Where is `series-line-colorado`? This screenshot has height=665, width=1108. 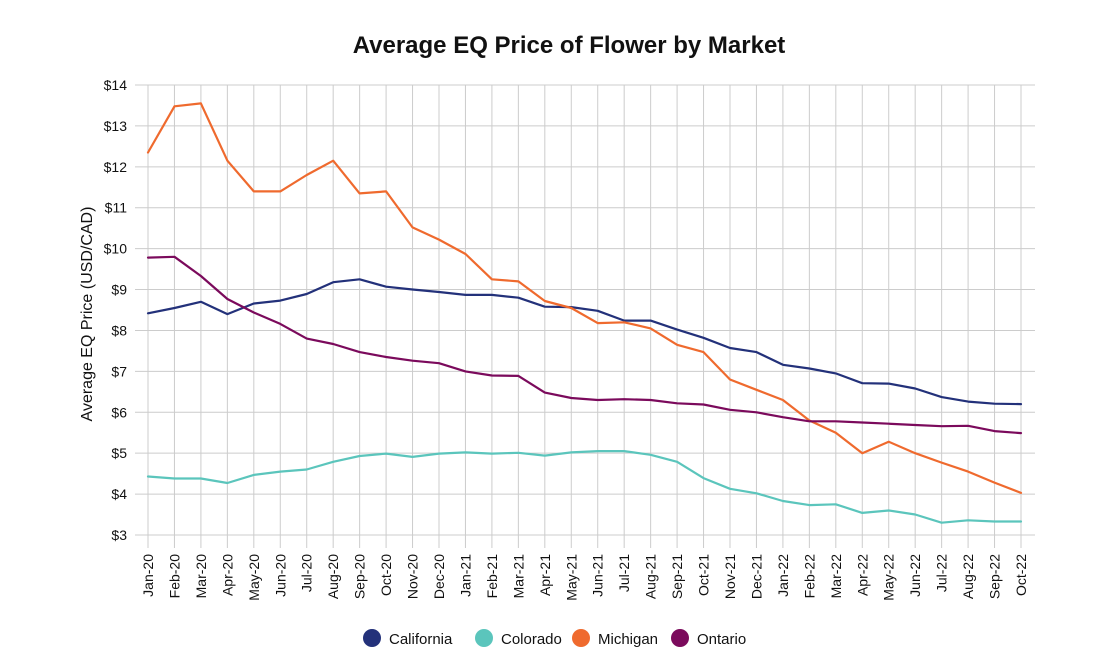 series-line-colorado is located at coordinates (584, 487).